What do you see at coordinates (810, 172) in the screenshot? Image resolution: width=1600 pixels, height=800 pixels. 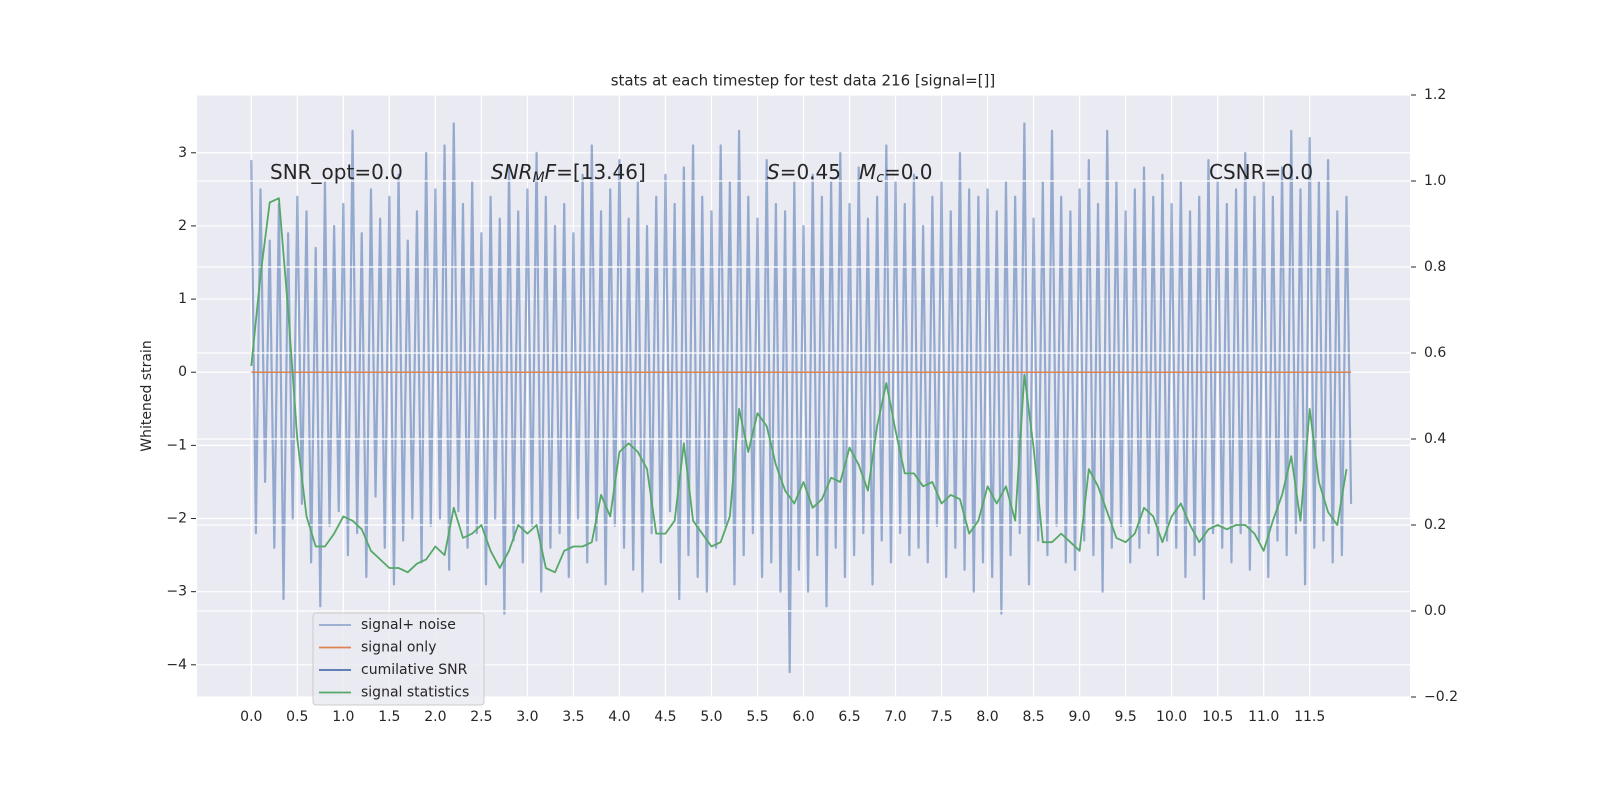 I see `annotation-part: =0.45` at bounding box center [810, 172].